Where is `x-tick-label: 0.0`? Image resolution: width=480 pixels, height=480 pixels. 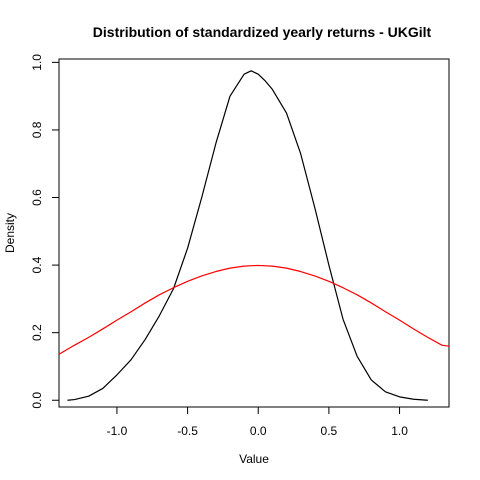
x-tick-label: 0.0 is located at coordinates (258, 431).